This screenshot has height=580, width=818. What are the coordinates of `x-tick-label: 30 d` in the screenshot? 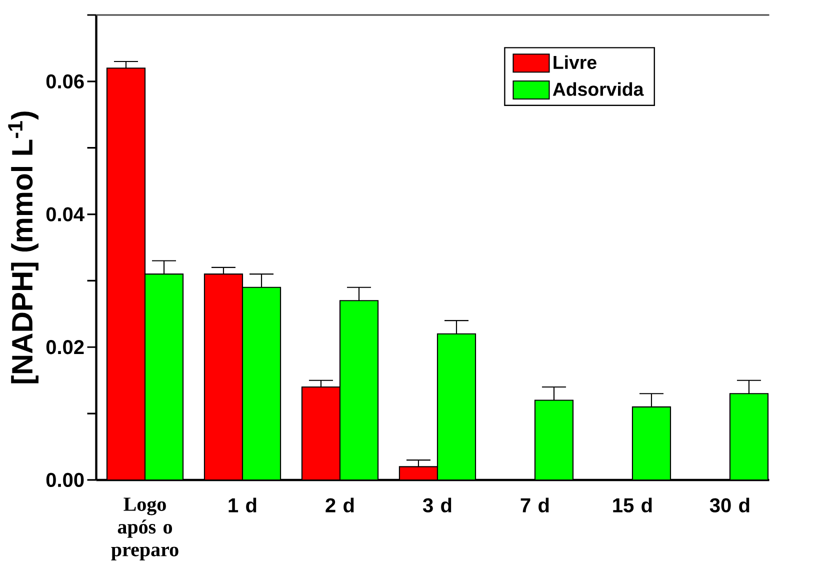 It's located at (730, 505).